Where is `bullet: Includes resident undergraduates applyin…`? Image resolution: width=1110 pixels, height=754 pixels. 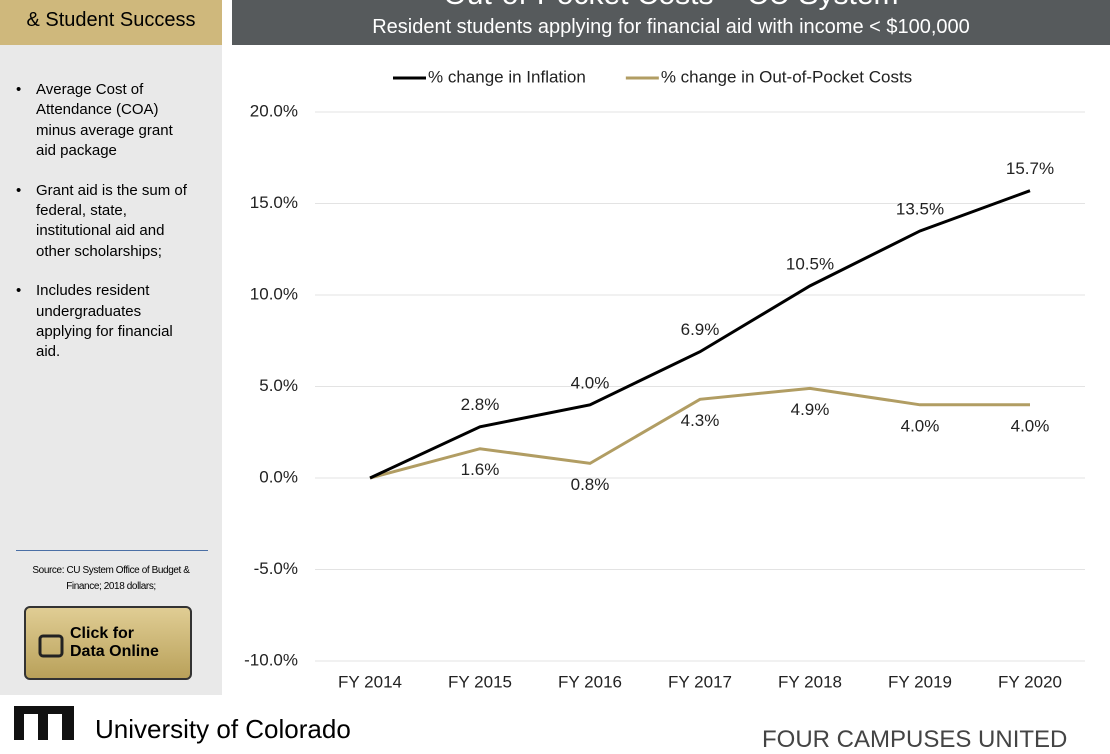
bullet: Includes resident undergraduates applyin… is located at coordinates (98, 322).